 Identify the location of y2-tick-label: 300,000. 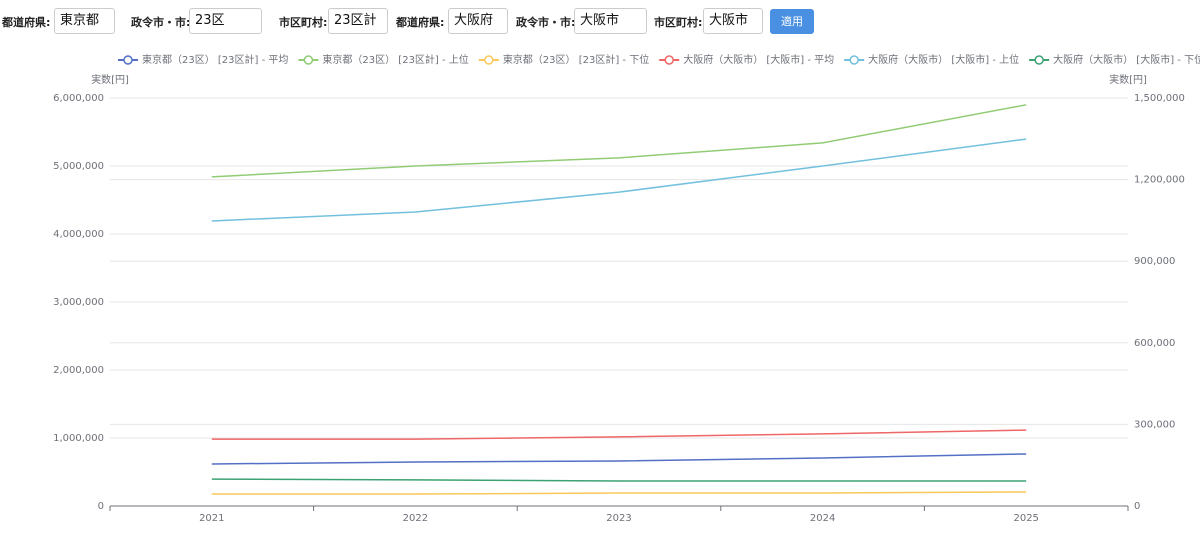
(1154, 424).